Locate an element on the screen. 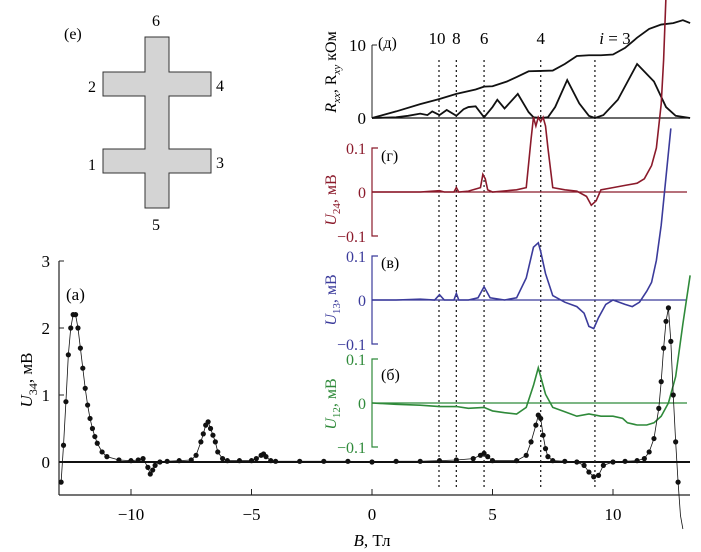 This screenshot has width=701, height=552. contact-label-3: 3 is located at coordinates (220, 163).